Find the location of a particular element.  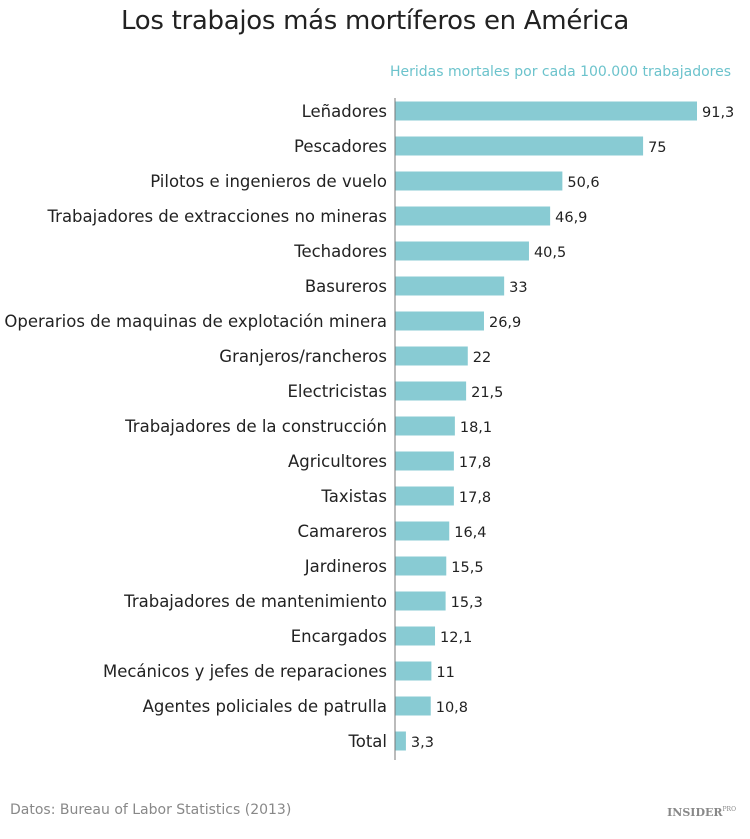

data-label: 11 is located at coordinates (445, 673).